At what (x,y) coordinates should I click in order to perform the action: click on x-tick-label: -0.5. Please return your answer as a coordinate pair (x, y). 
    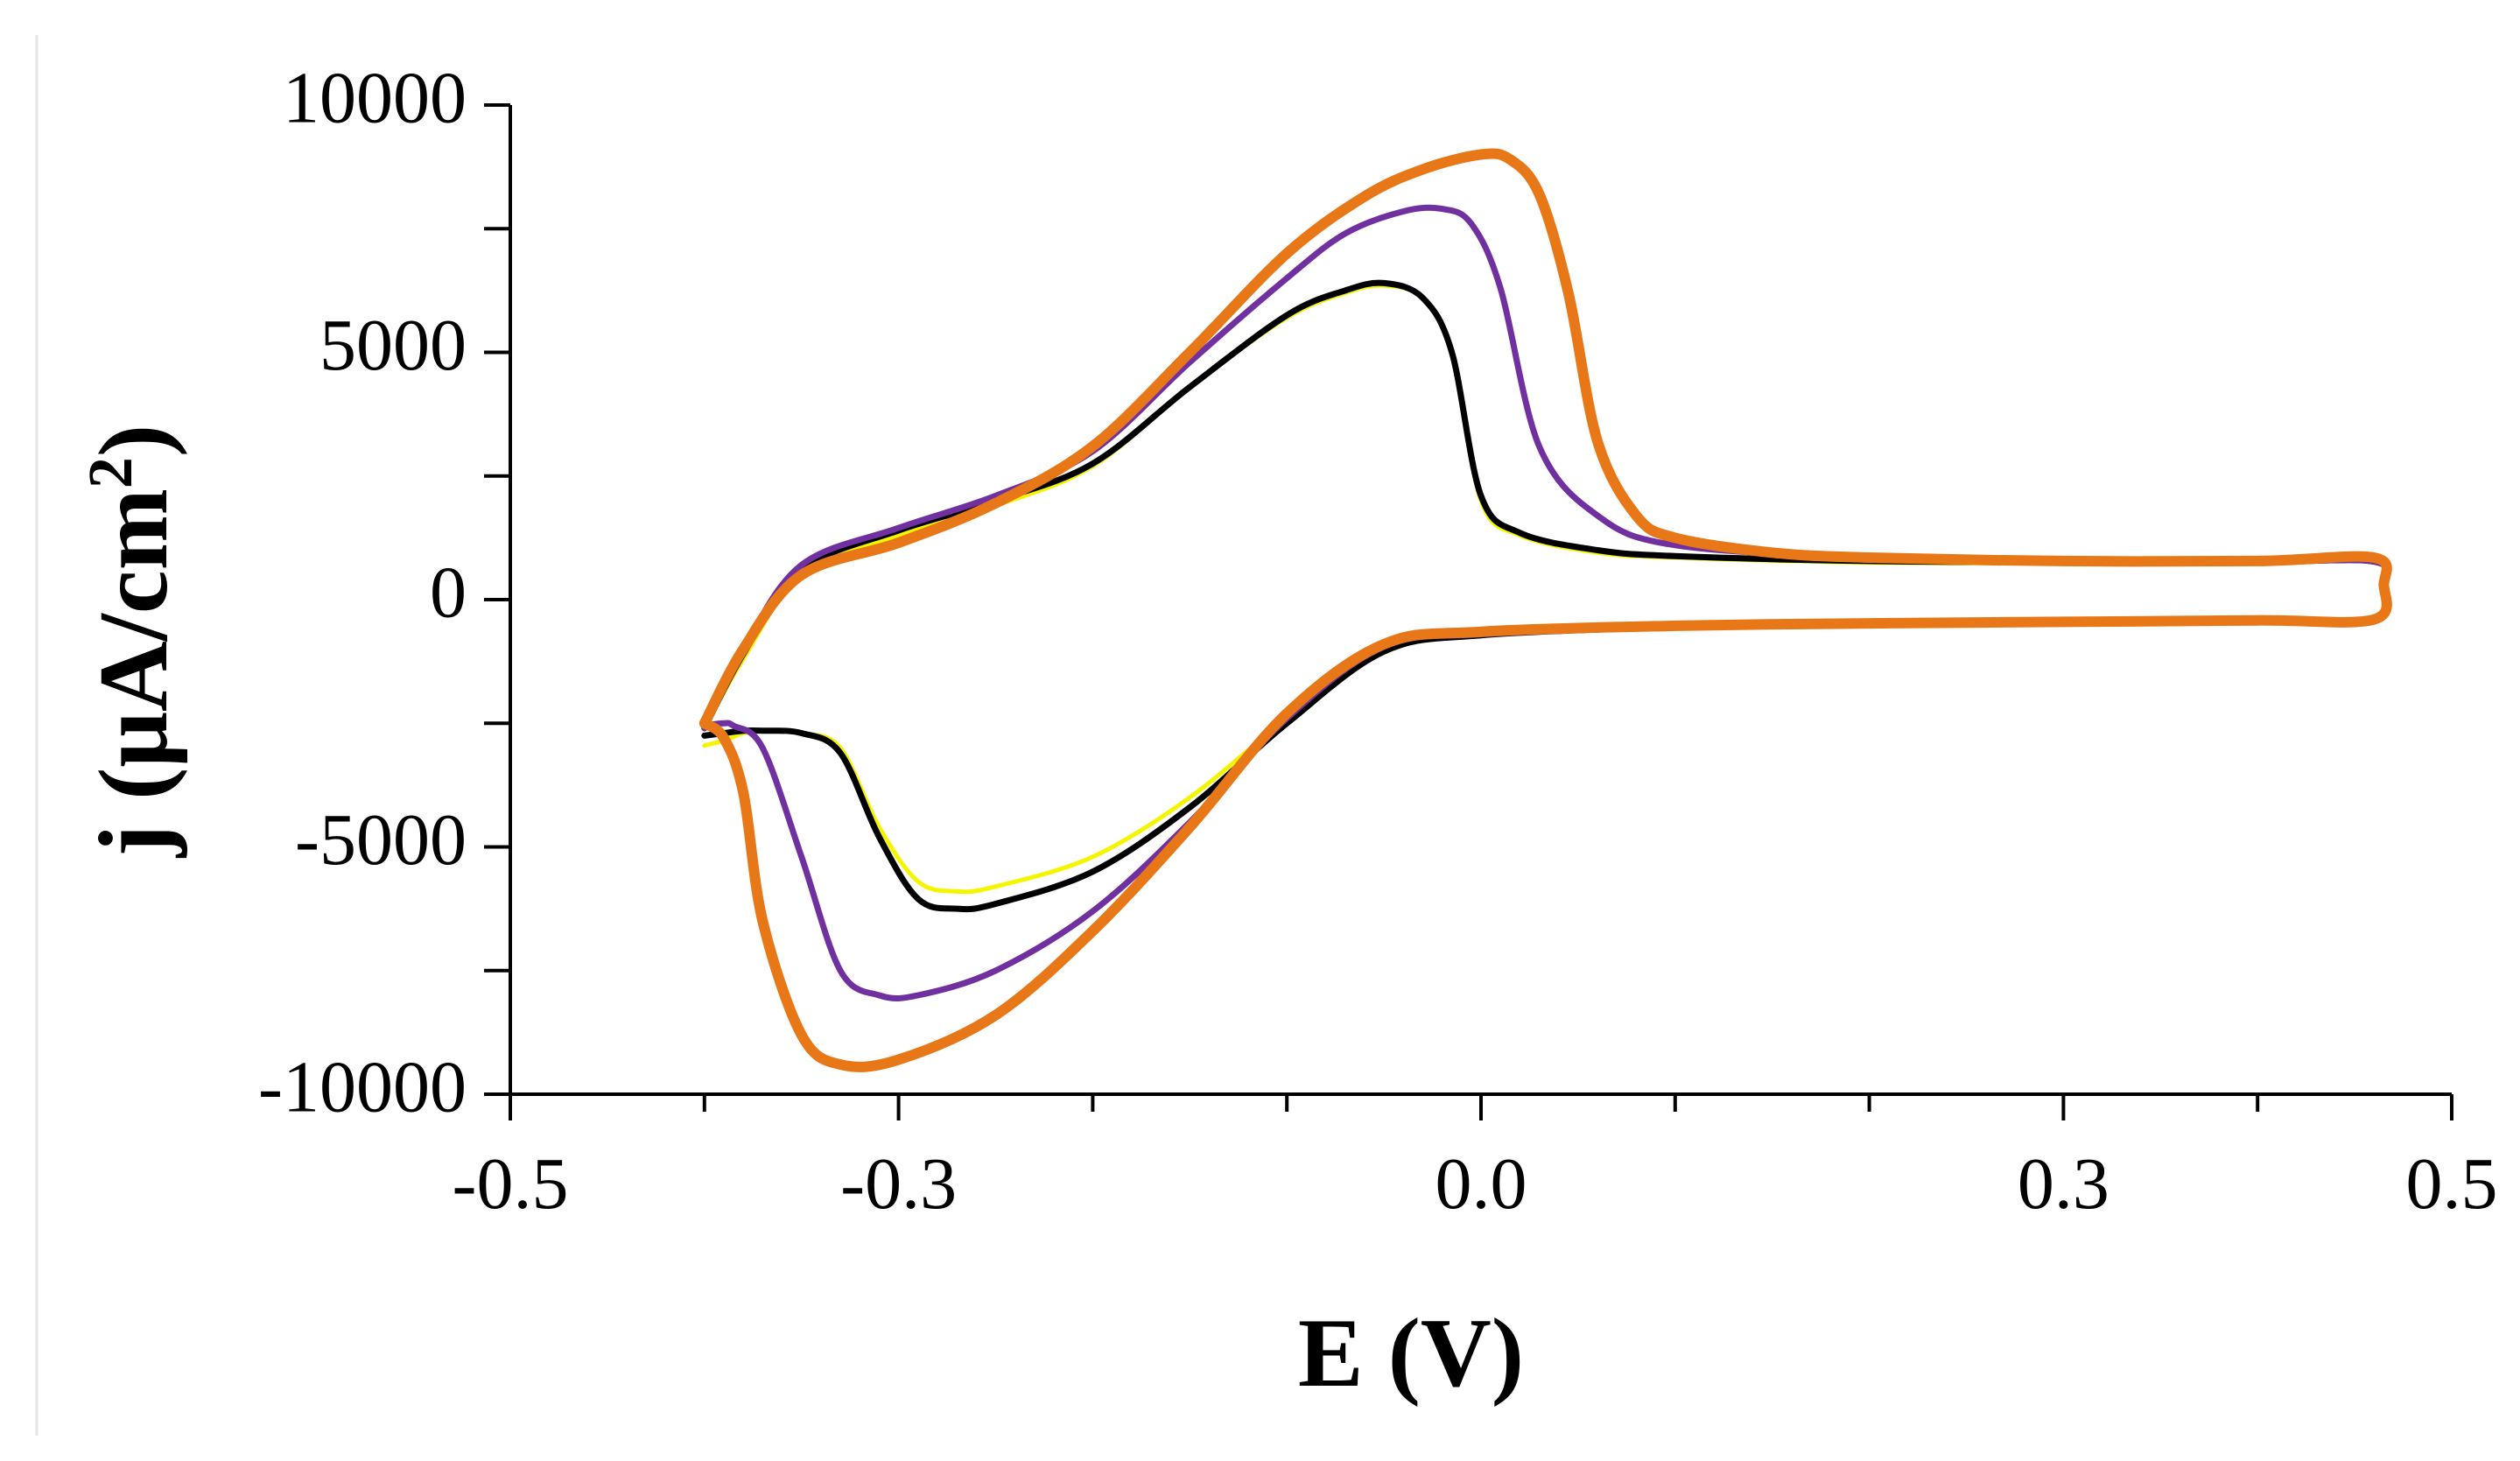
    Looking at the image, I should click on (511, 1184).